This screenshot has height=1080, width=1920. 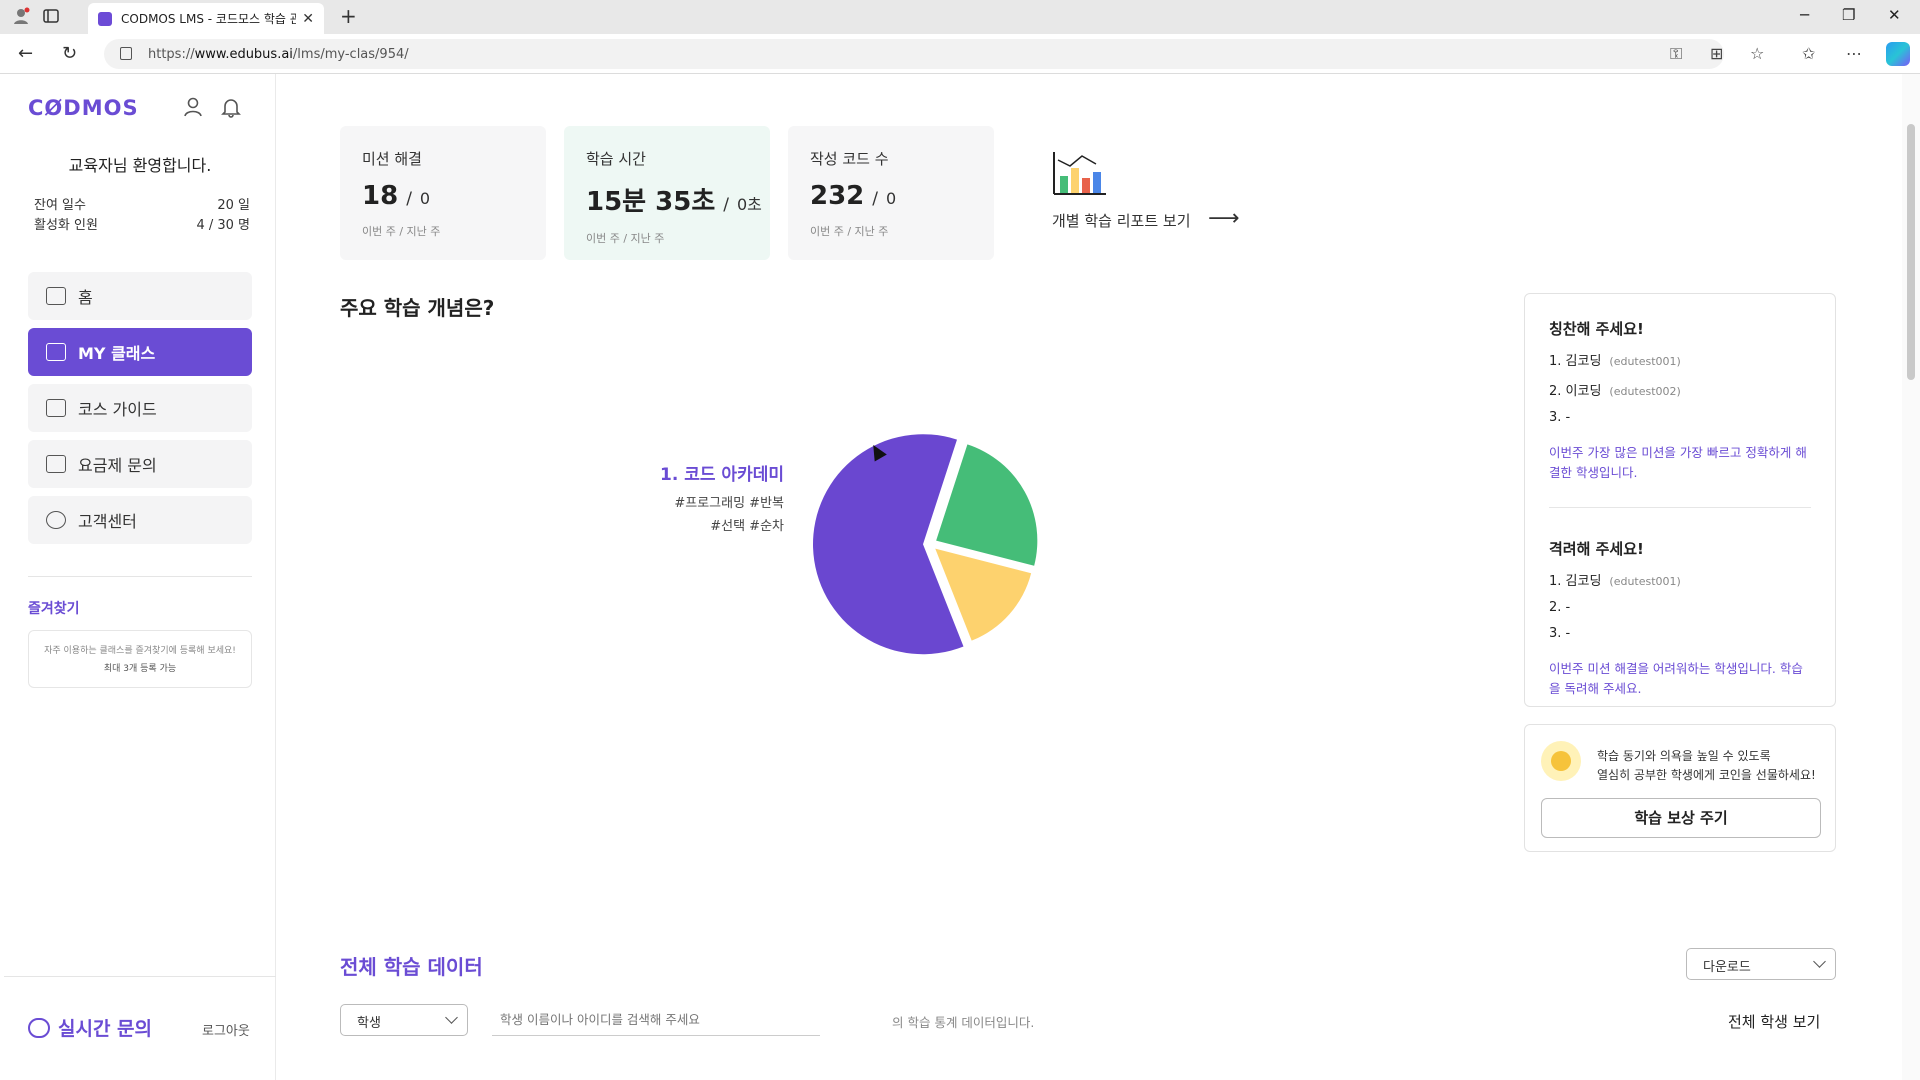 I want to click on encourage-description: 이번주 미션 해결을 어려워하는 학생입니다. 학습을 독려해 주세요., so click(x=1676, y=678).